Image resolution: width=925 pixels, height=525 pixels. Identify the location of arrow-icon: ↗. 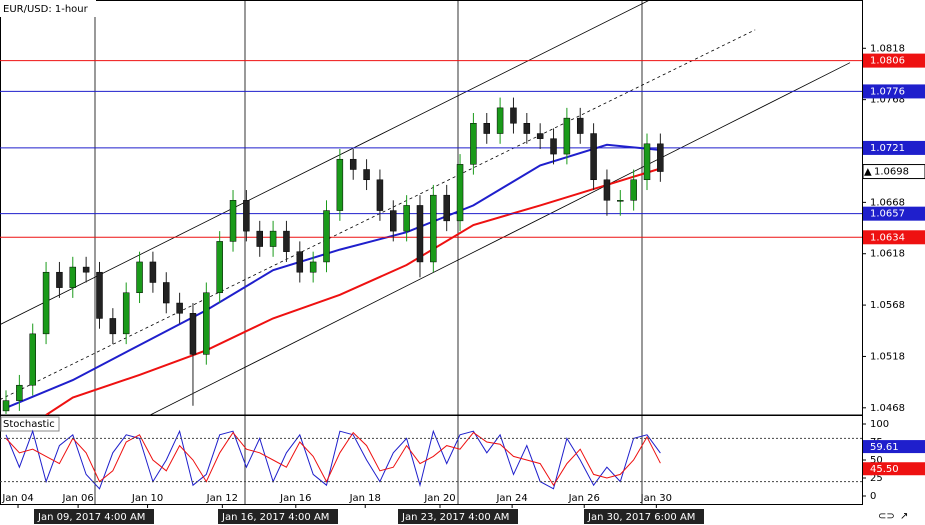
(904, 516).